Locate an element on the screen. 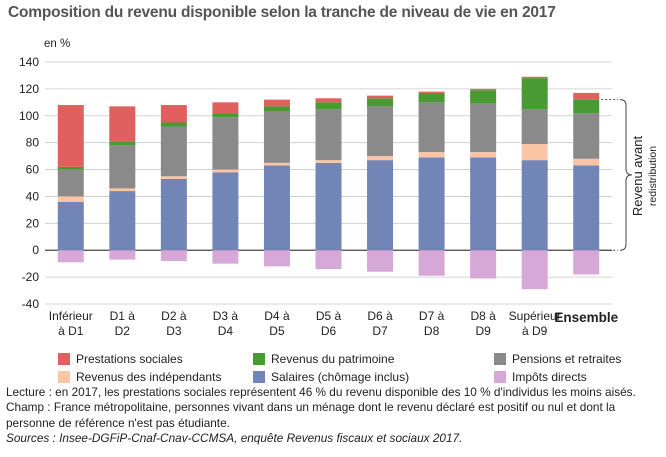 The image size is (666, 457). x-tick-label: D4 à D5 is located at coordinates (277, 323).